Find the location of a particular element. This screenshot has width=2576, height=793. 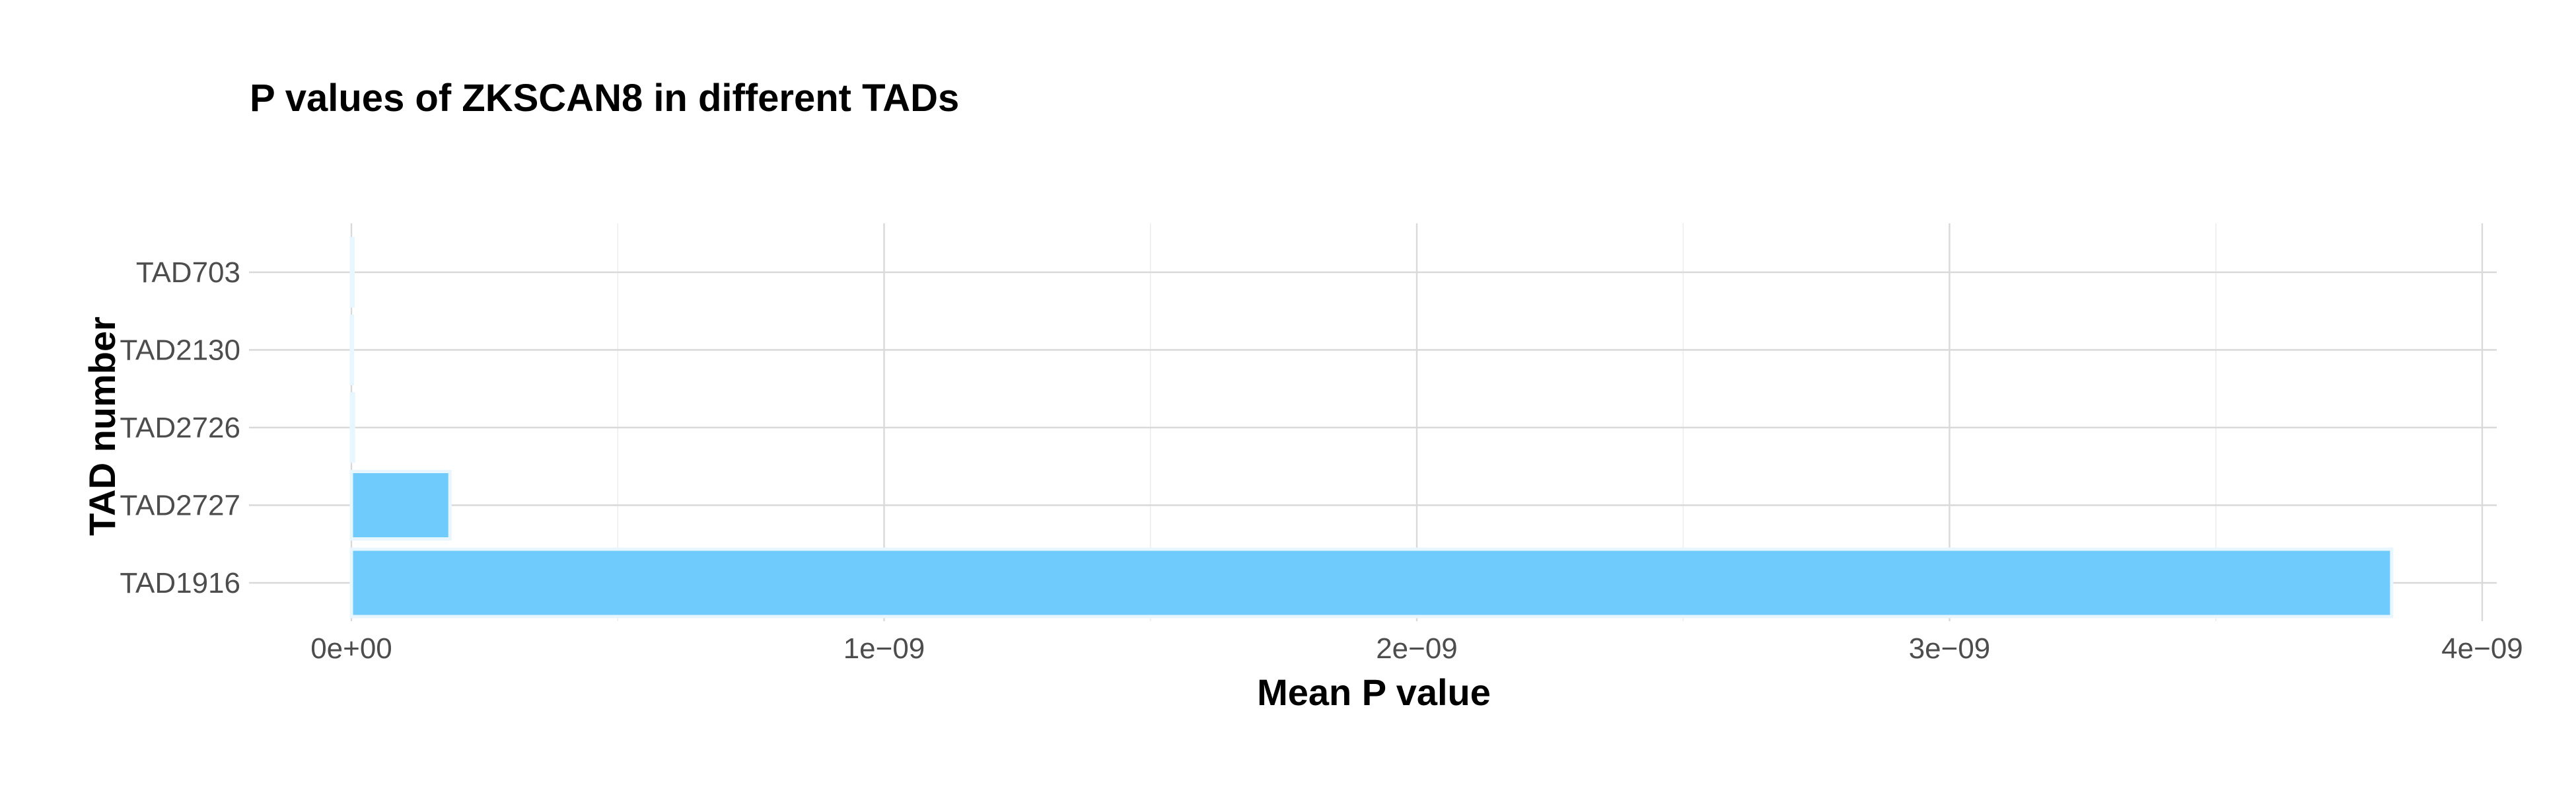

x-axis-ticks: 0e+00 1e−09 2e−09 3e−09 4e−09 is located at coordinates (1417, 649).